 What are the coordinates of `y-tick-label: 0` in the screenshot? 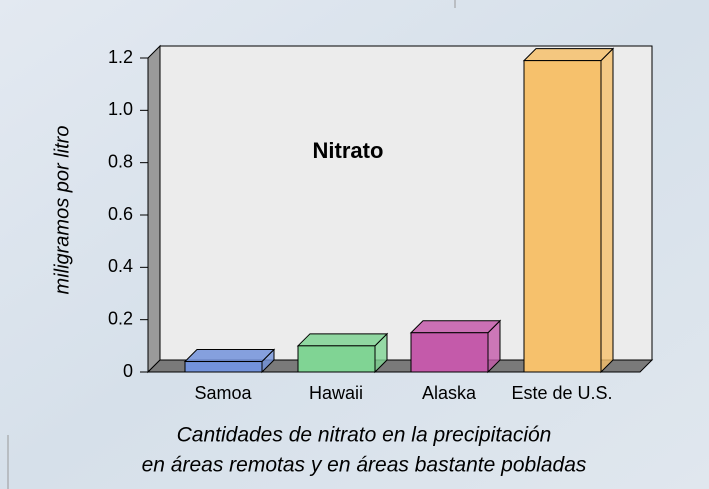 It's located at (128, 371).